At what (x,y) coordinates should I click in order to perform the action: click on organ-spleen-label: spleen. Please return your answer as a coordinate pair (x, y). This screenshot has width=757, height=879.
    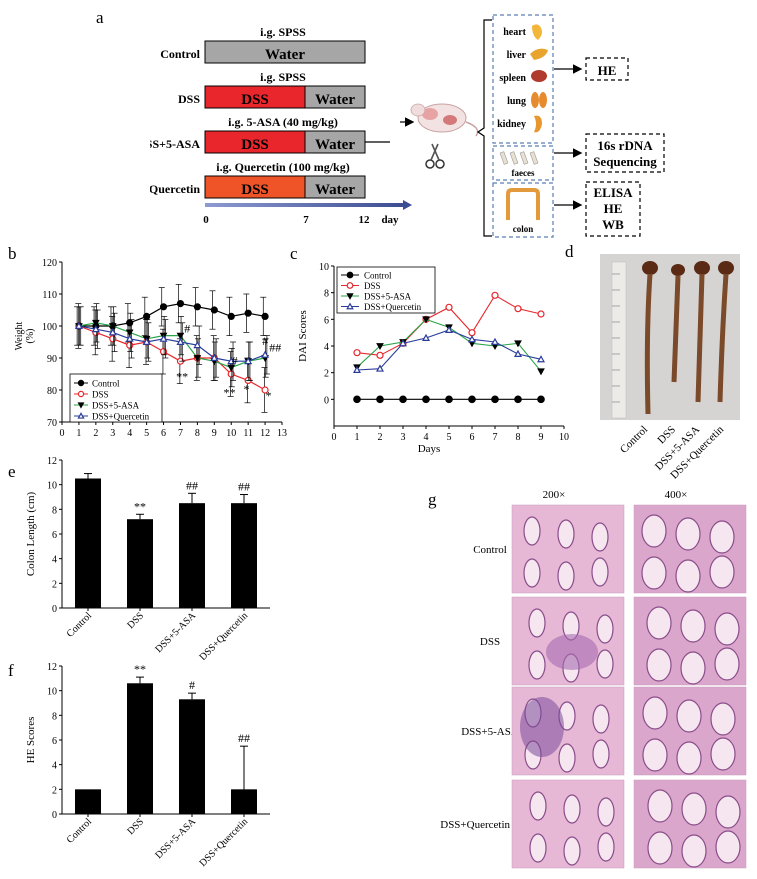
    Looking at the image, I should click on (512, 78).